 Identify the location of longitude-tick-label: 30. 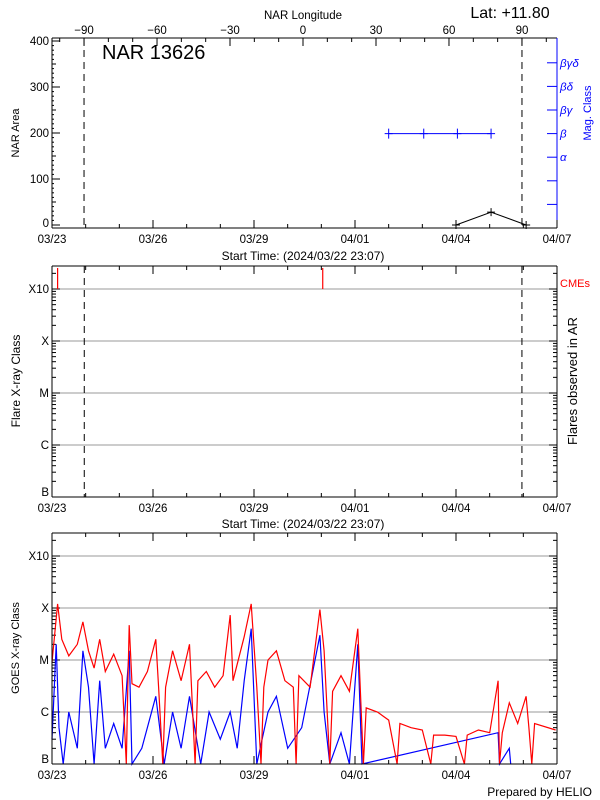
(376, 31).